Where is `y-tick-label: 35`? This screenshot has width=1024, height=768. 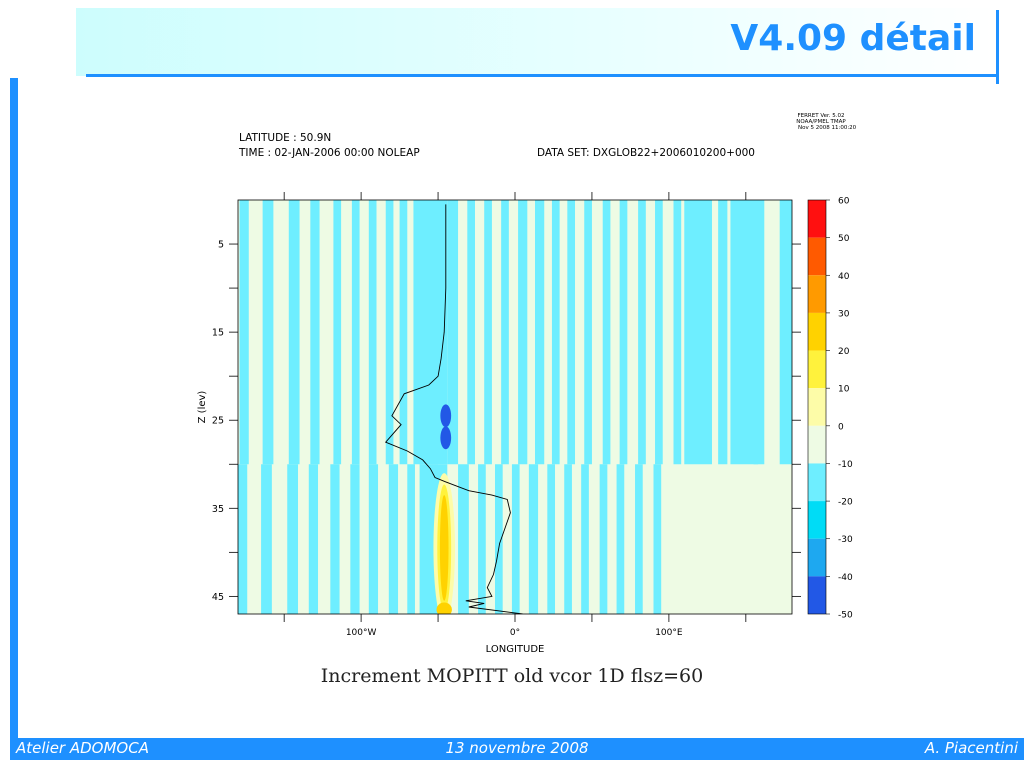
y-tick-label: 35 is located at coordinates (218, 509).